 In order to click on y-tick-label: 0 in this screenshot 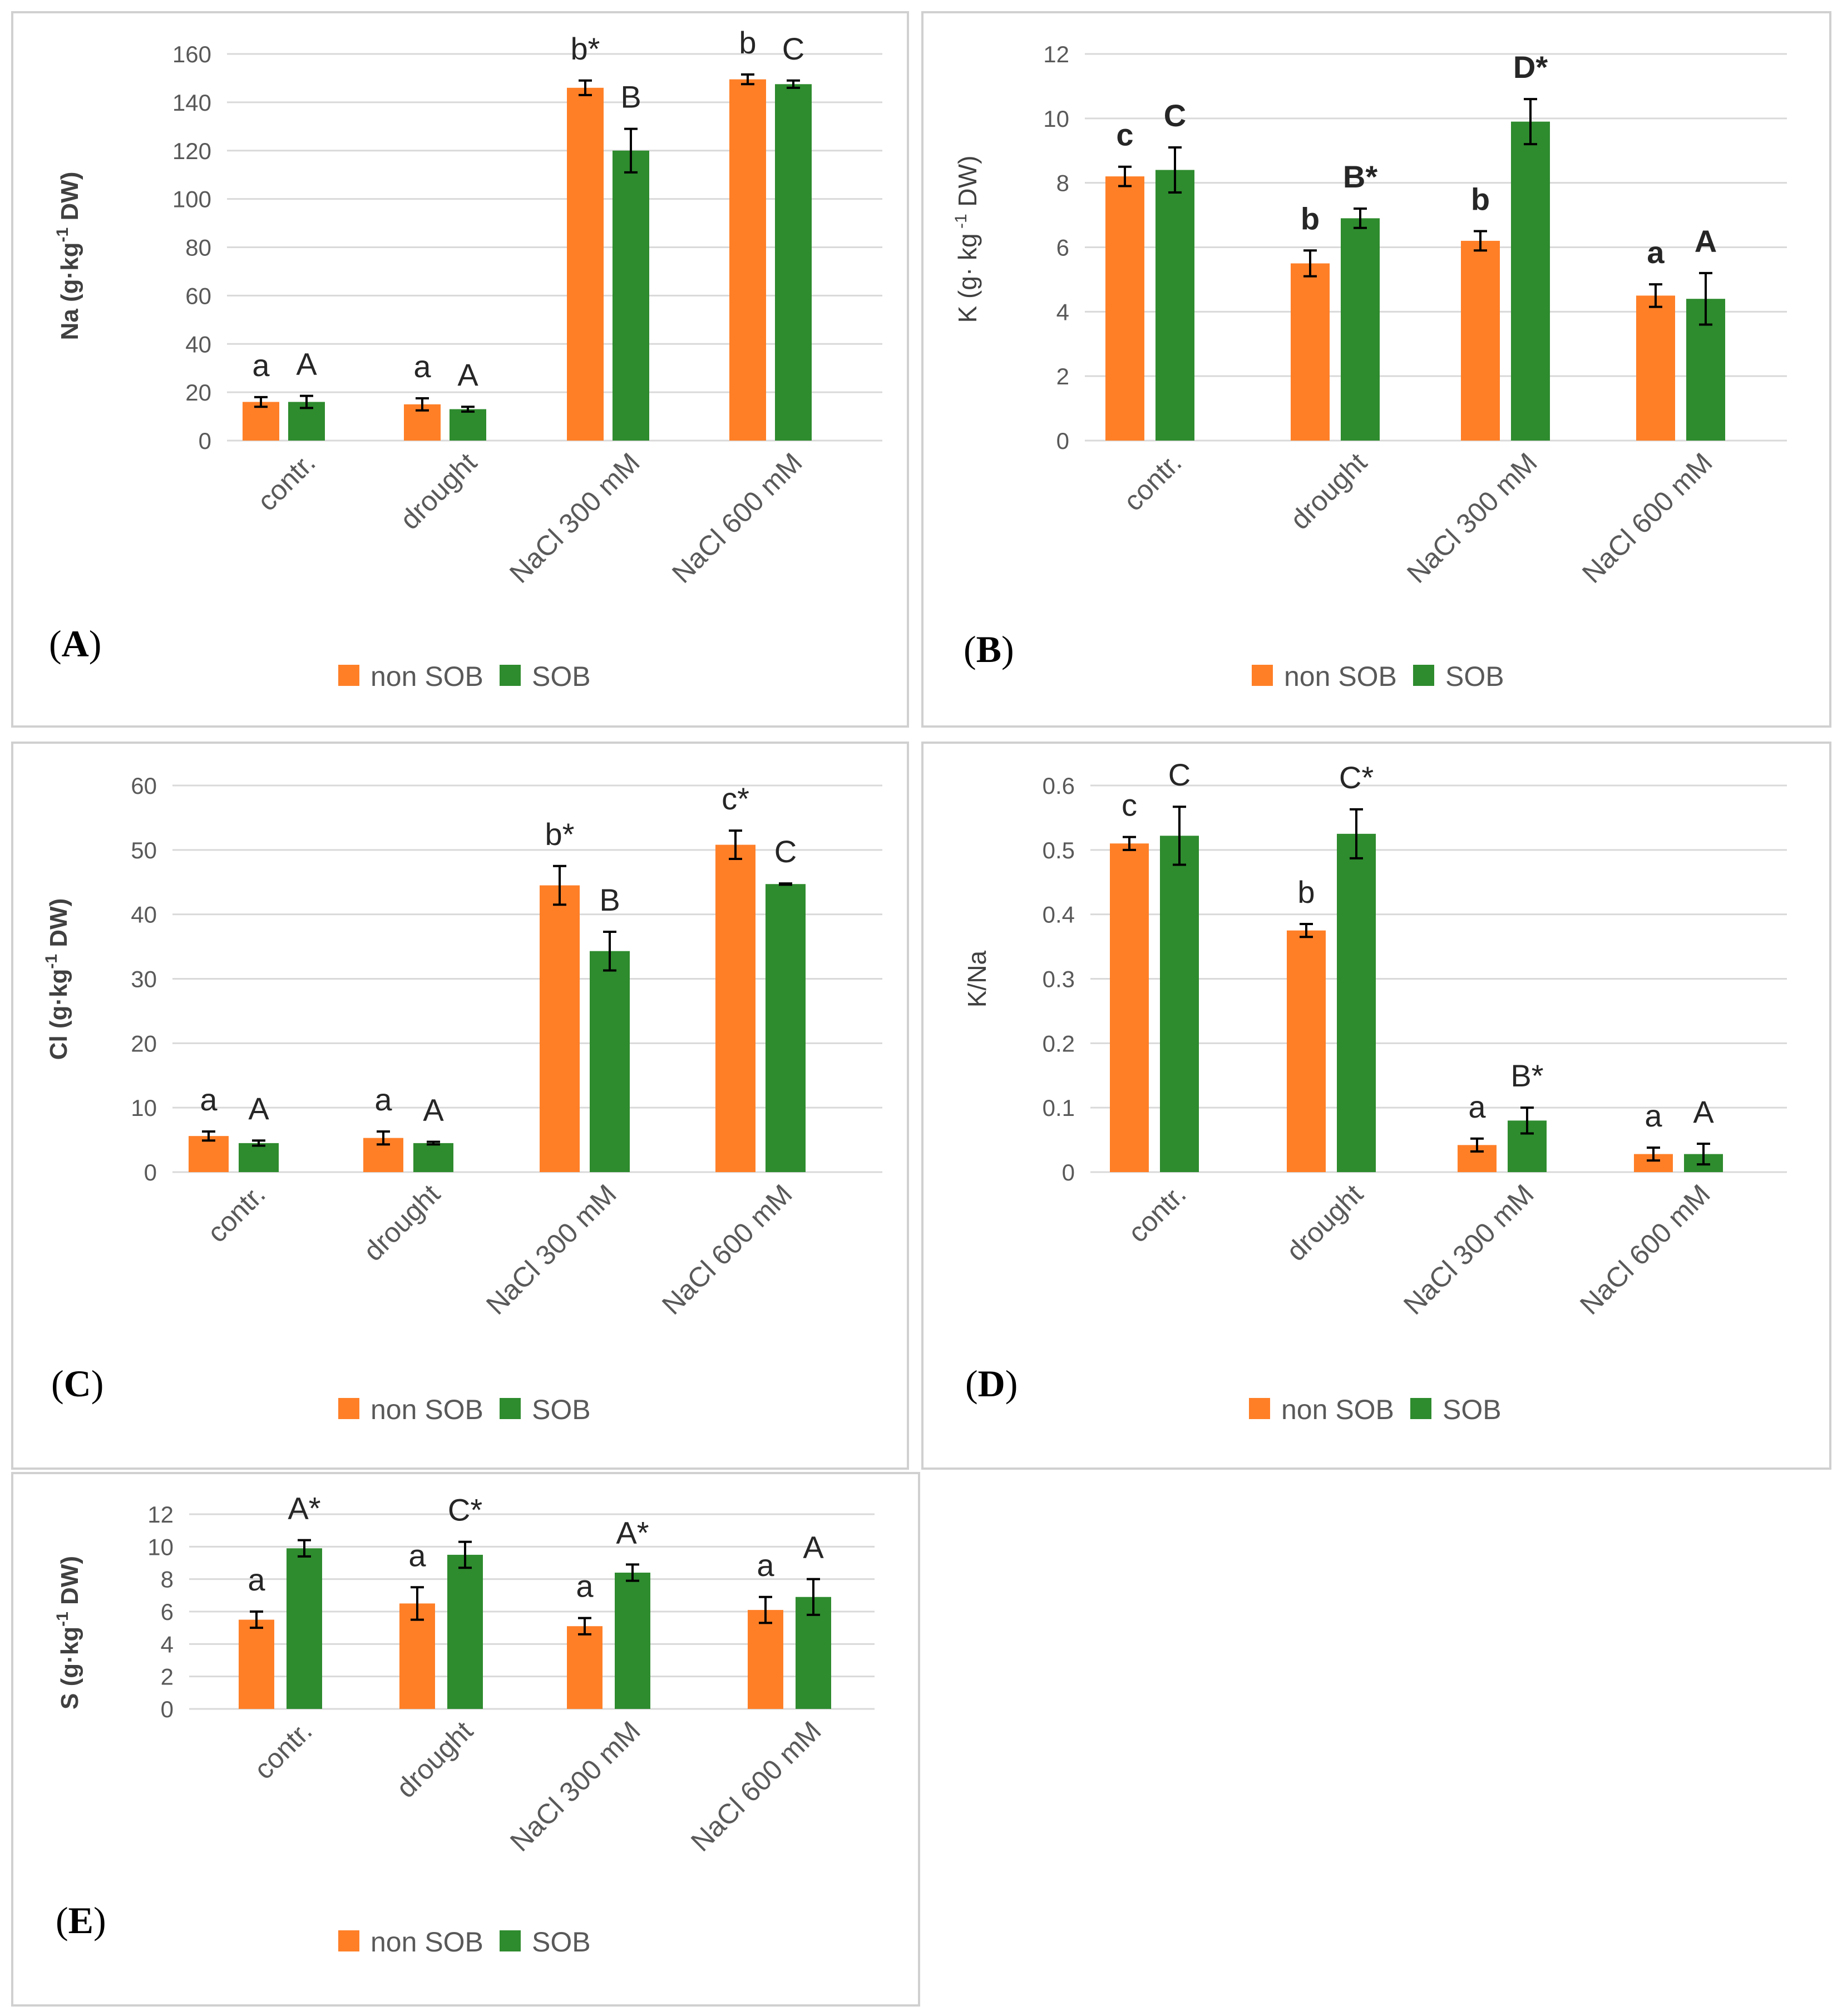, I will do `click(167, 1709)`.